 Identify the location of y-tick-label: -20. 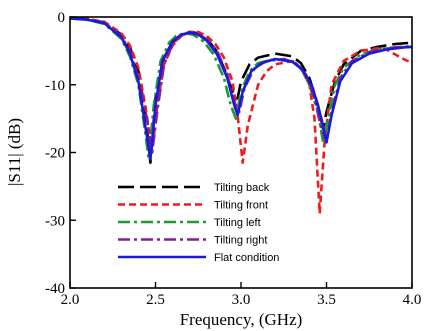
(55, 154).